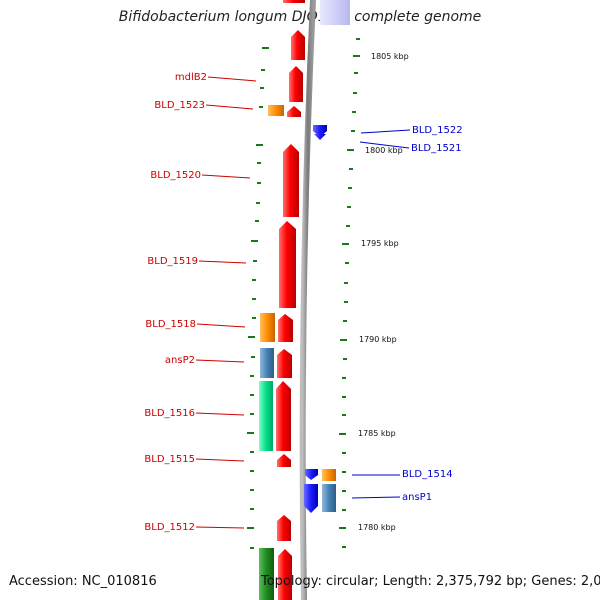 Image resolution: width=600 pixels, height=600 pixels. What do you see at coordinates (267, 363) in the screenshot?
I see `feature-ansP2` at bounding box center [267, 363].